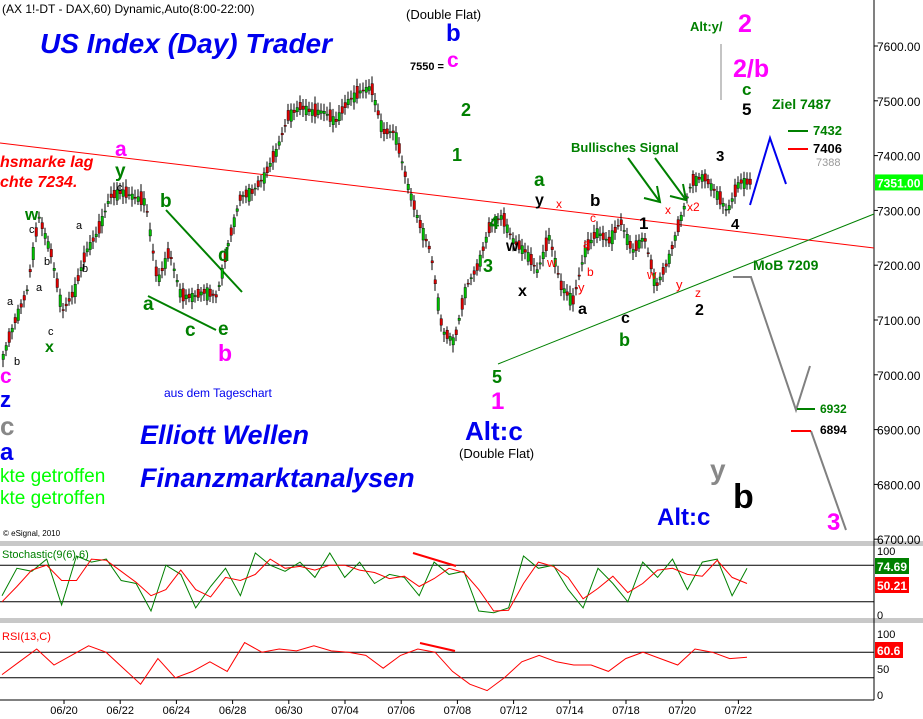 Image resolution: width=923 pixels, height=719 pixels. I want to click on wave-annotation: kte getroffen, so click(53, 476).